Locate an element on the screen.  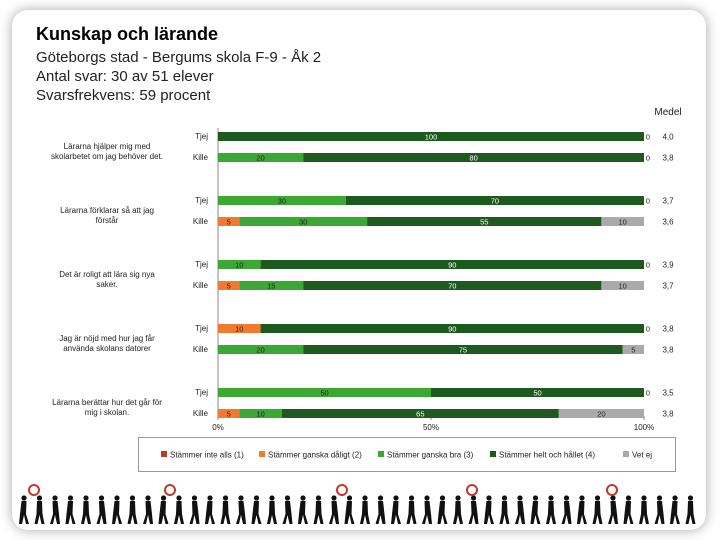
data-label: 15 is located at coordinates (271, 286).